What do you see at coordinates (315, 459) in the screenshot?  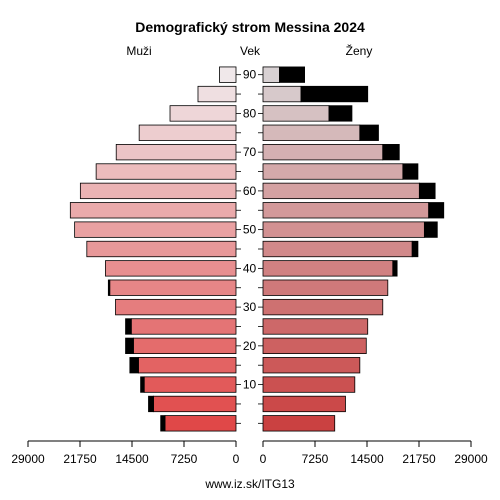 I see `women-x-tick-label: 7250` at bounding box center [315, 459].